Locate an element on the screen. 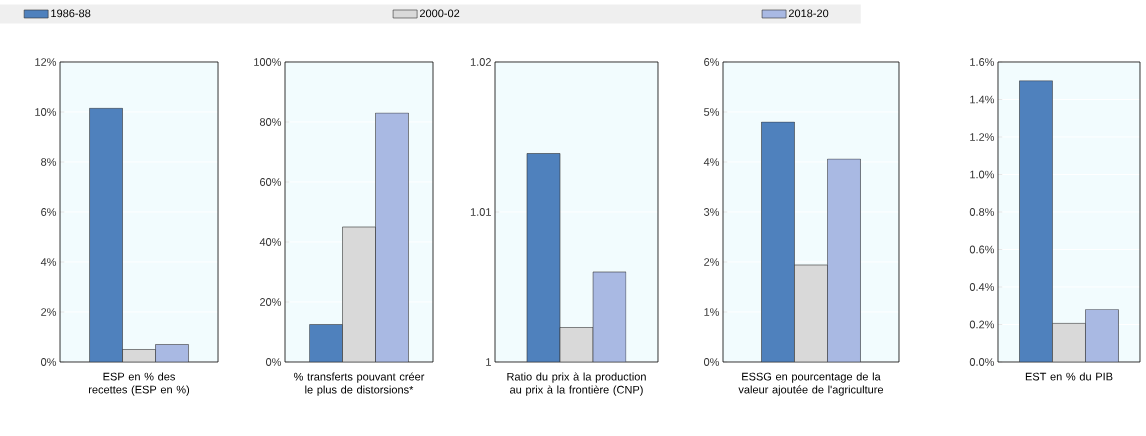 Image resolution: width=1146 pixels, height=436 pixels. y-tick-label: 1% is located at coordinates (712, 312).